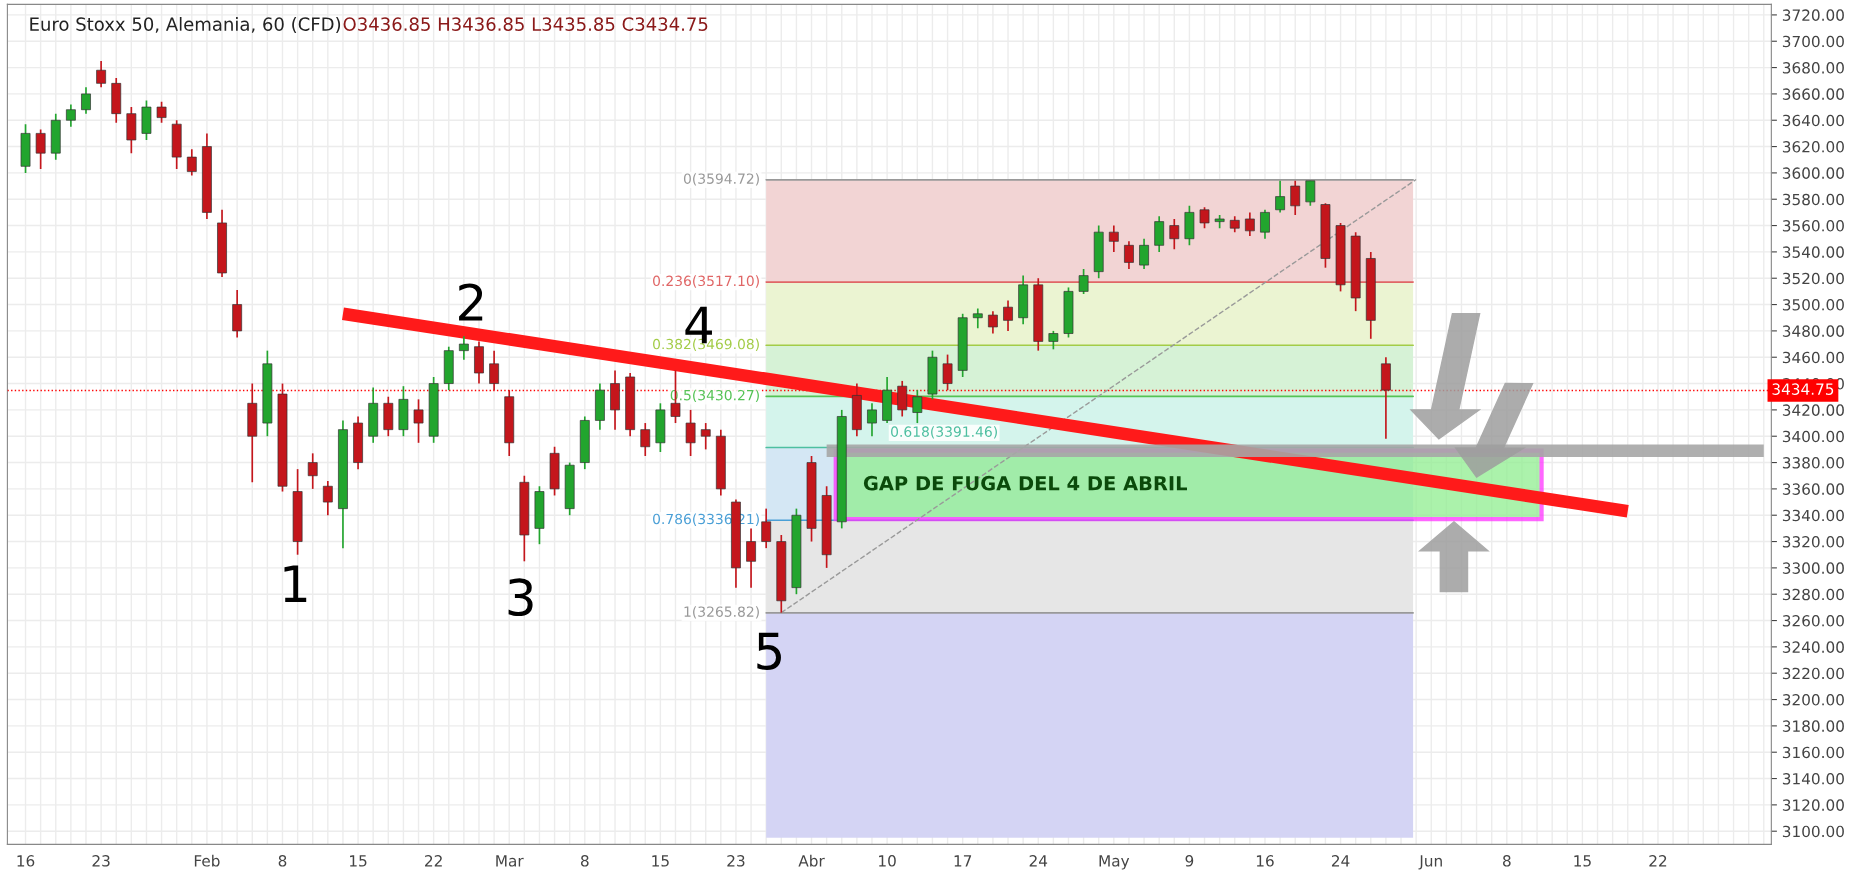 This screenshot has width=1849, height=875. I want to click on y-tick-label: 3240.00, so click(1813, 647).